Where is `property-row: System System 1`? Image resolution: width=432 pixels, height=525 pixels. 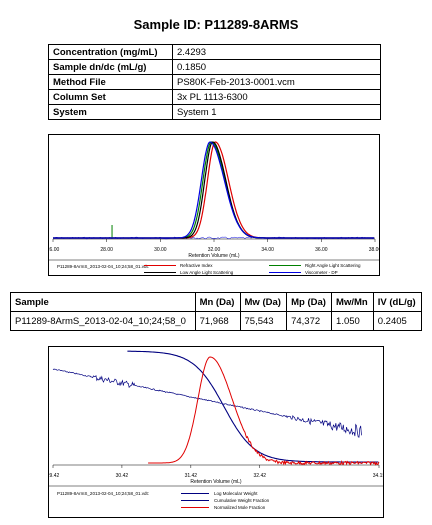 property-row: System System 1 is located at coordinates (214, 112).